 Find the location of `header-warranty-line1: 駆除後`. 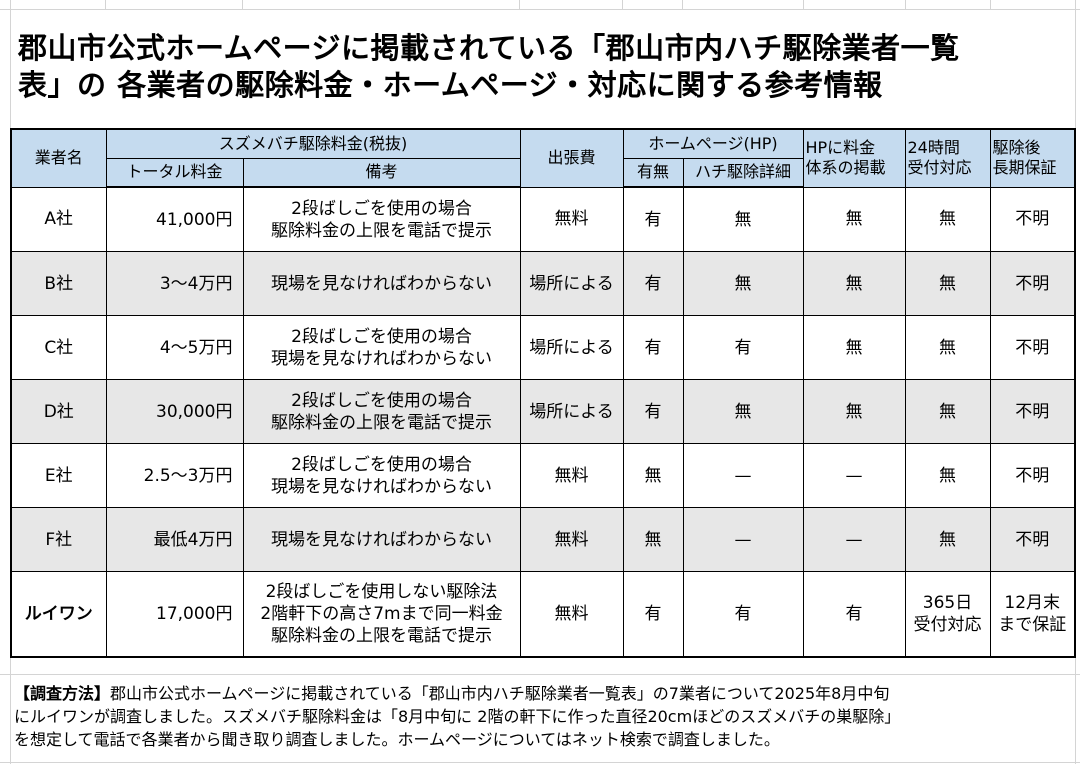

header-warranty-line1: 駆除後 is located at coordinates (1016, 148).